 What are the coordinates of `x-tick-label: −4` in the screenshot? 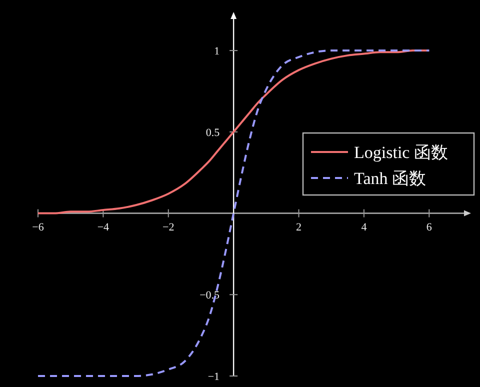 It's located at (103, 227).